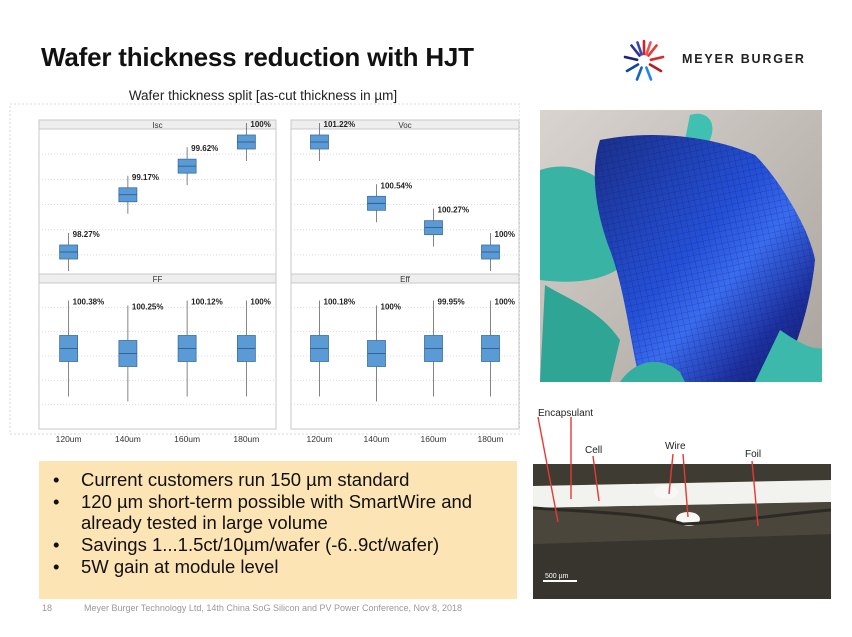 Image resolution: width=852 pixels, height=637 pixels. I want to click on data-label: 101.22%, so click(340, 124).